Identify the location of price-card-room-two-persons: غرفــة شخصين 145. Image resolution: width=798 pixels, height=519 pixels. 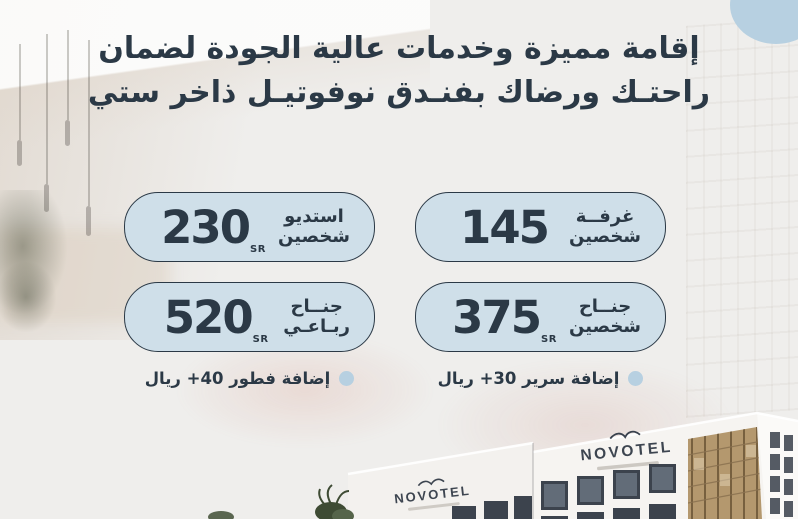
(540, 227).